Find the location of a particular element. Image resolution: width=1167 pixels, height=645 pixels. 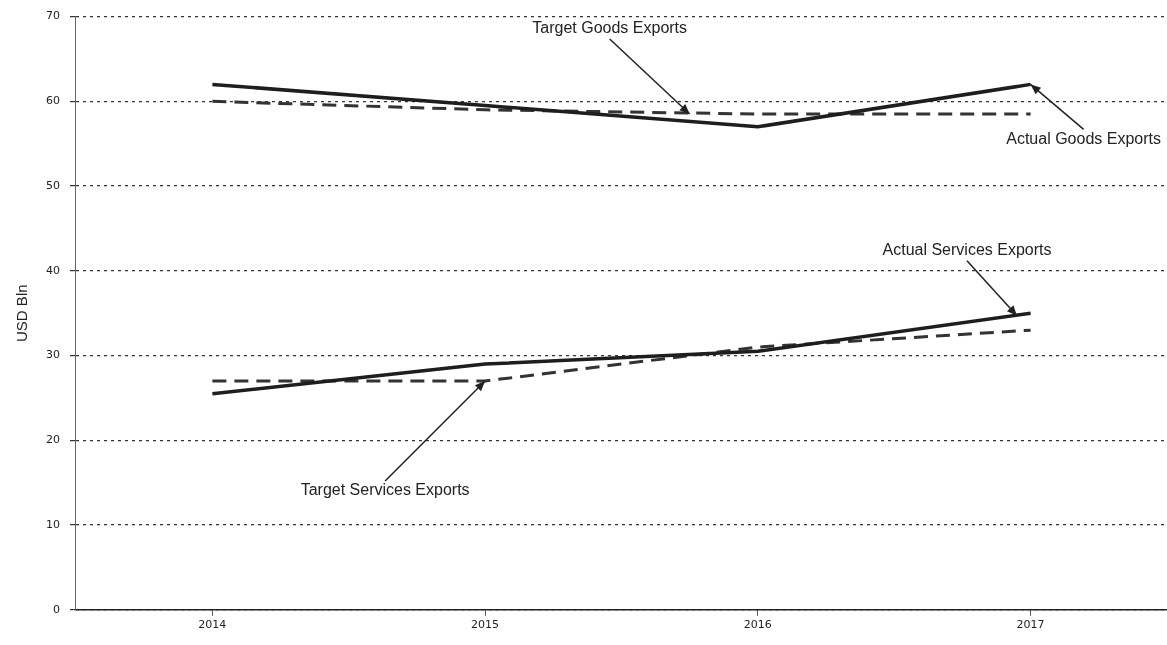

y-tick-label: 40 is located at coordinates (53, 270).